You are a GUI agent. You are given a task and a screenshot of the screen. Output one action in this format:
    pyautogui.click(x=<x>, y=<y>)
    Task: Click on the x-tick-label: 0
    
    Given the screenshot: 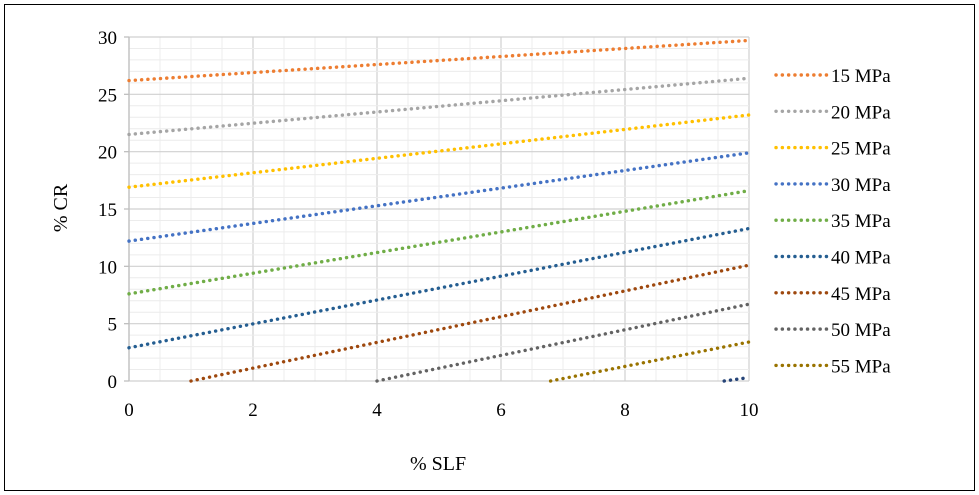 What is the action you would take?
    pyautogui.click(x=129, y=410)
    